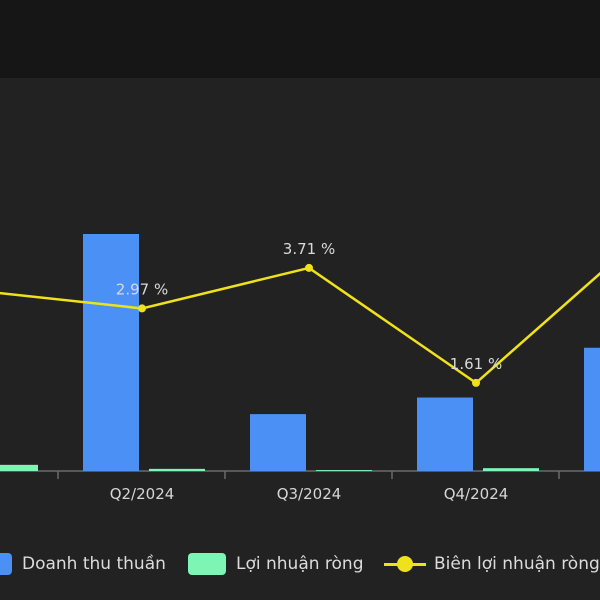  What do you see at coordinates (309, 494) in the screenshot?
I see `x-tick-label: Q3/2024` at bounding box center [309, 494].